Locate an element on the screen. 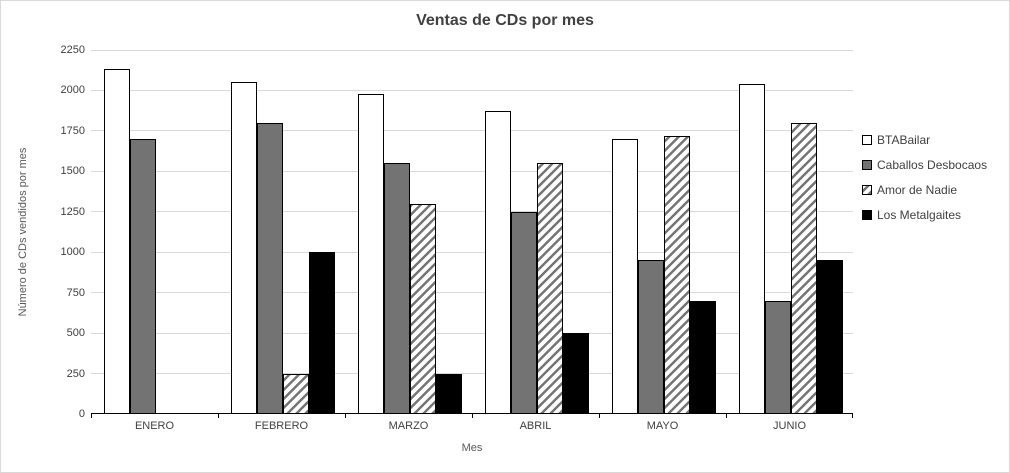  legend-marker-hatch-square-icon is located at coordinates (867, 189).